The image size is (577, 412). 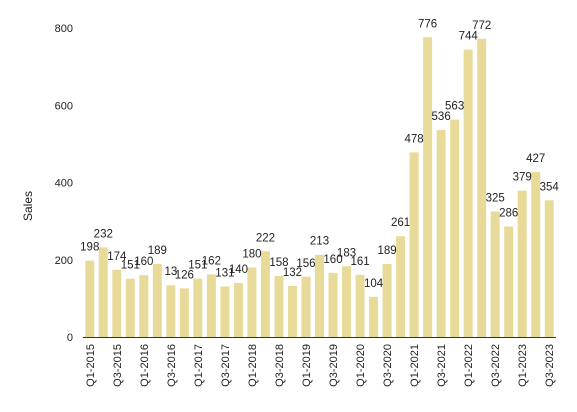 I want to click on bar-q3-2015, so click(x=117, y=303).